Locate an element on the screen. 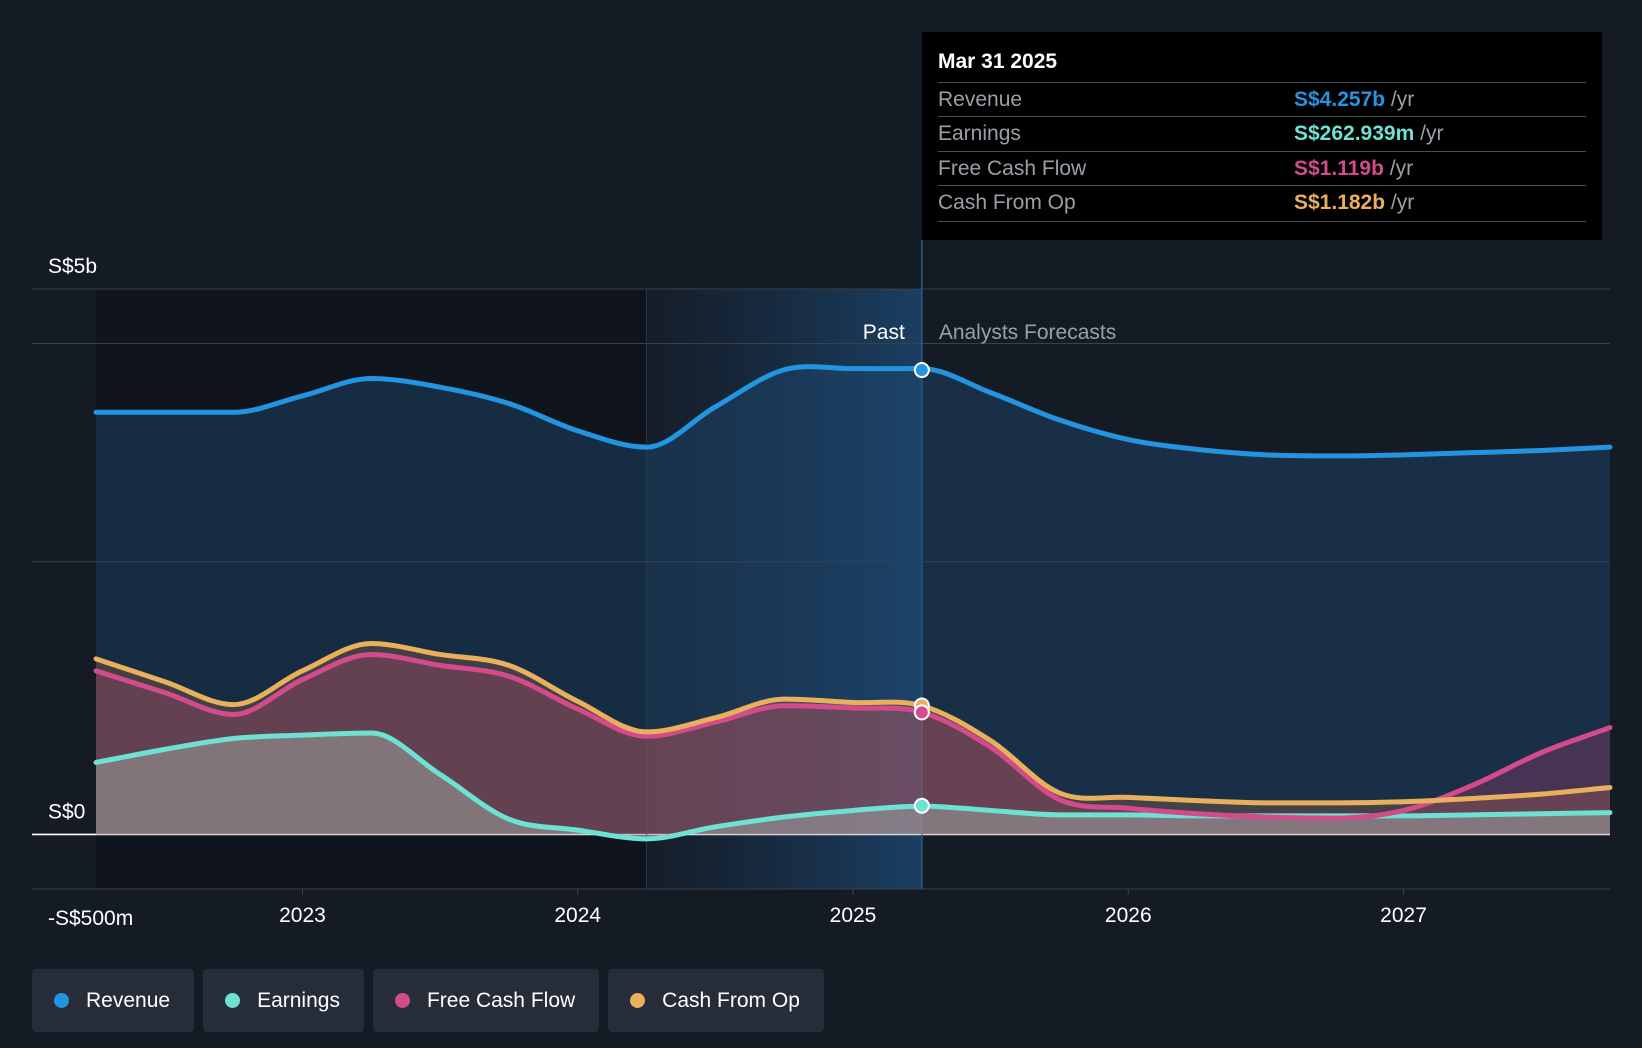  tooltip-row-earnings: Earnings S$262.939m /yr is located at coordinates (1262, 134).